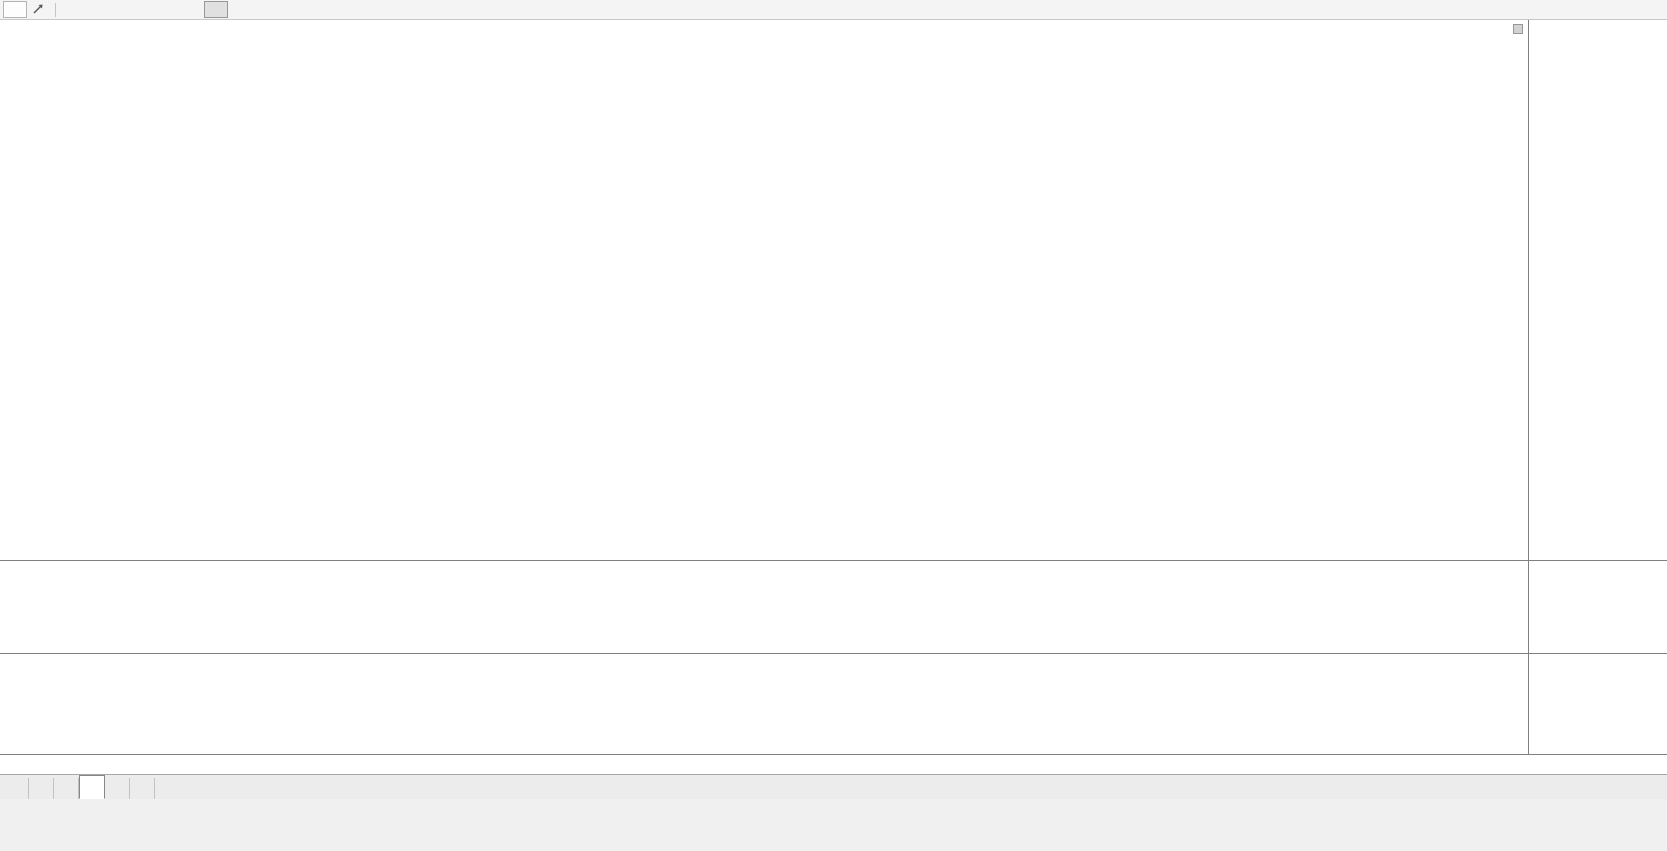 The height and width of the screenshot is (851, 1667). Describe the element at coordinates (240, 9) in the screenshot. I see `timeframe-button-w1` at that location.